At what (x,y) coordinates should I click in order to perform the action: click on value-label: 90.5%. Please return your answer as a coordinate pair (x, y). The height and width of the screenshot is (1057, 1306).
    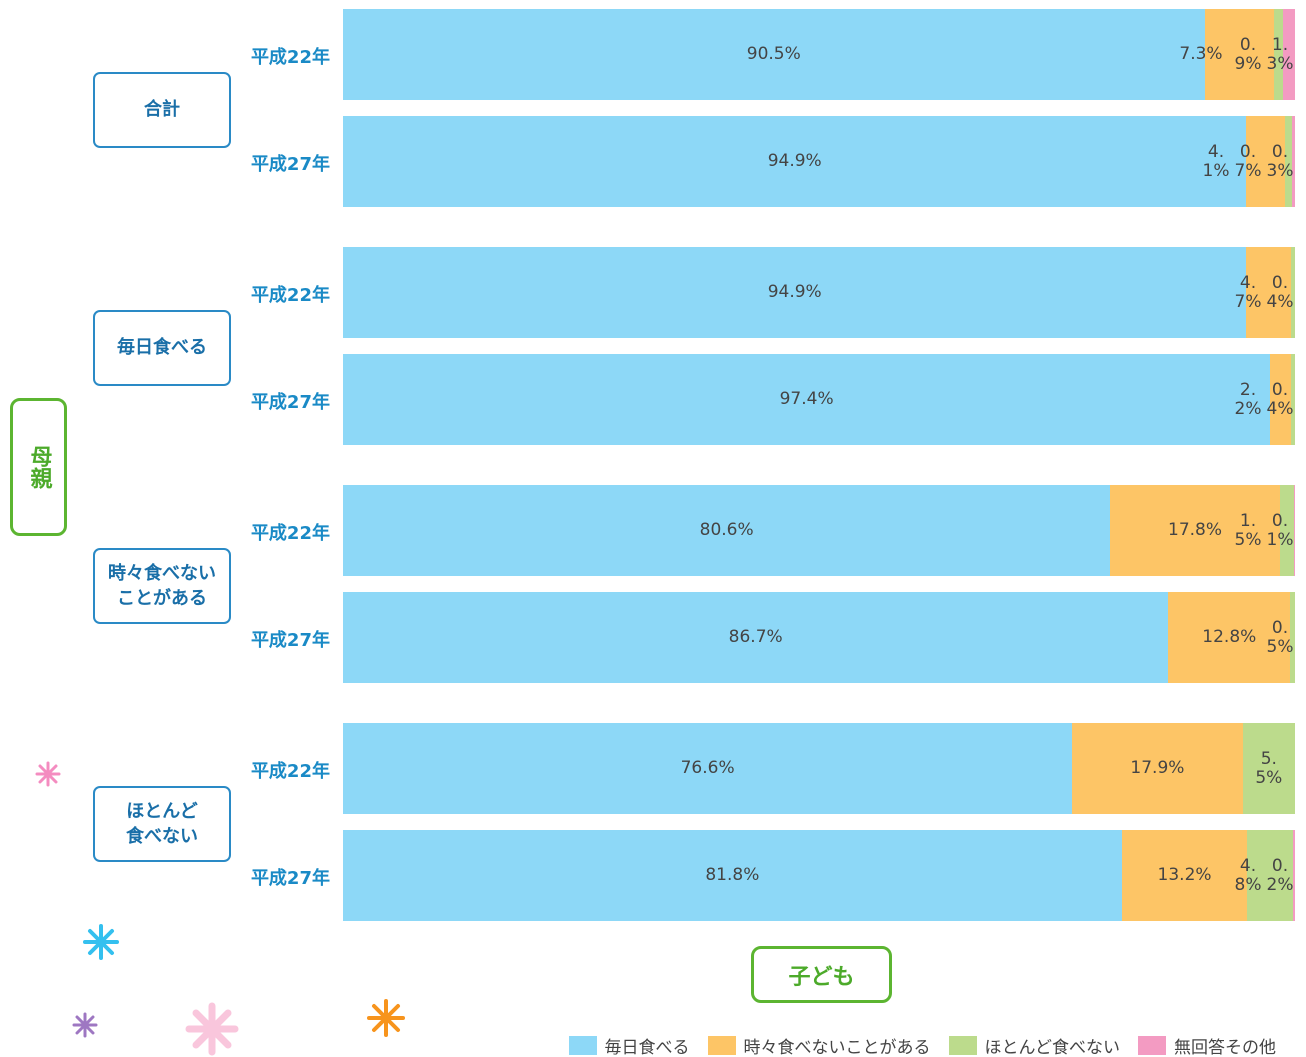
    Looking at the image, I should click on (773, 54).